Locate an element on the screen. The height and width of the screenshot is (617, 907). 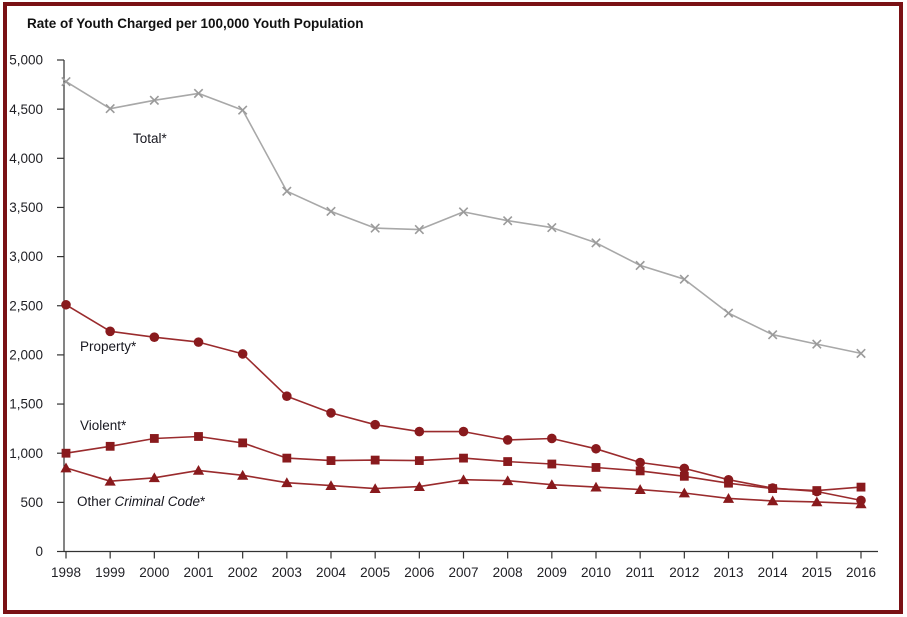
x-tick-label: 2004 is located at coordinates (331, 572).